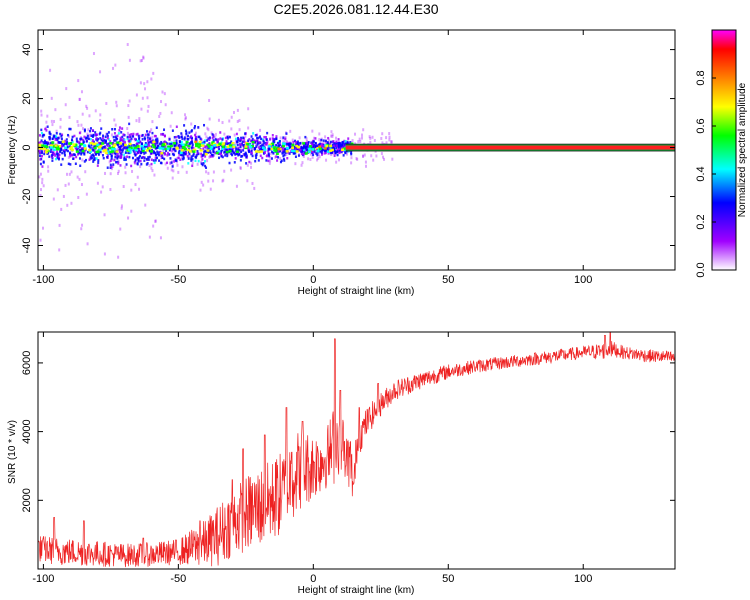  What do you see at coordinates (356, 590) in the screenshot?
I see `snr-x-axis-label: Height of straight line (km)` at bounding box center [356, 590].